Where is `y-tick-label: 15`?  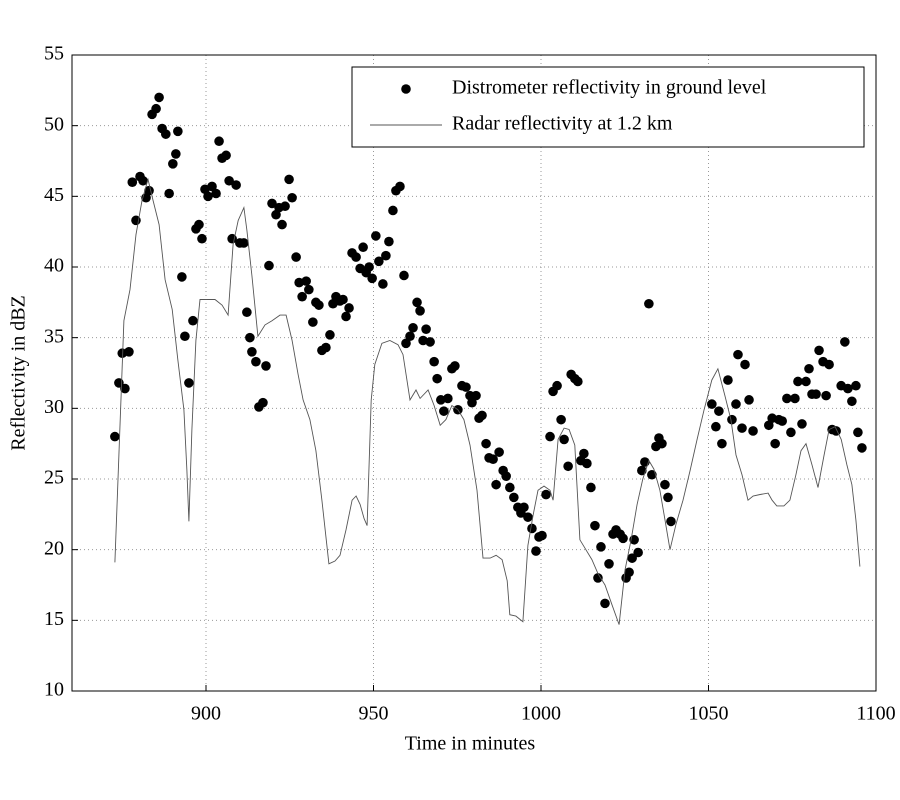 y-tick-label: 15 is located at coordinates (54, 619).